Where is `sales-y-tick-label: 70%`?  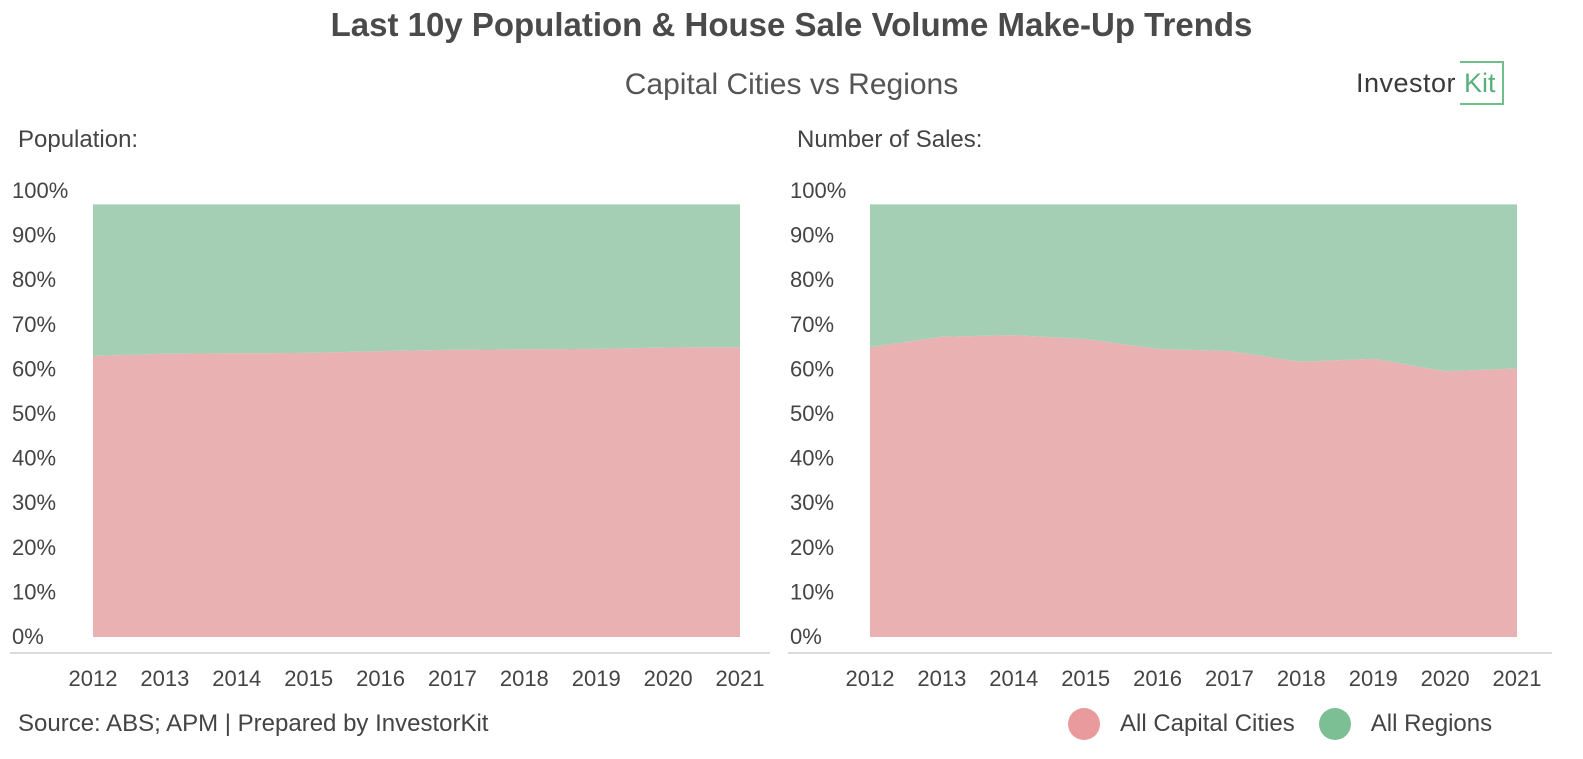 sales-y-tick-label: 70% is located at coordinates (812, 324).